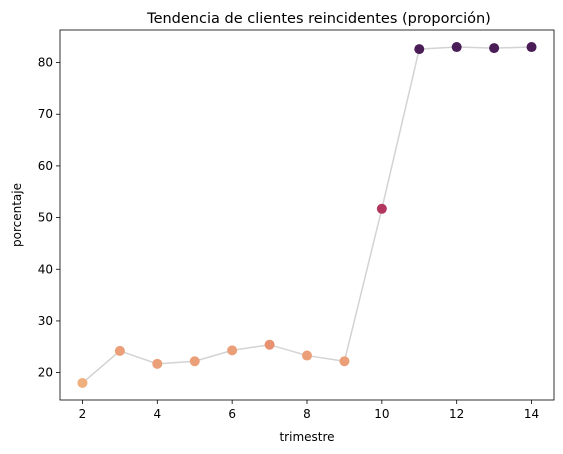 This screenshot has width=563, height=454. I want to click on y-tick-label: 80, so click(45, 63).